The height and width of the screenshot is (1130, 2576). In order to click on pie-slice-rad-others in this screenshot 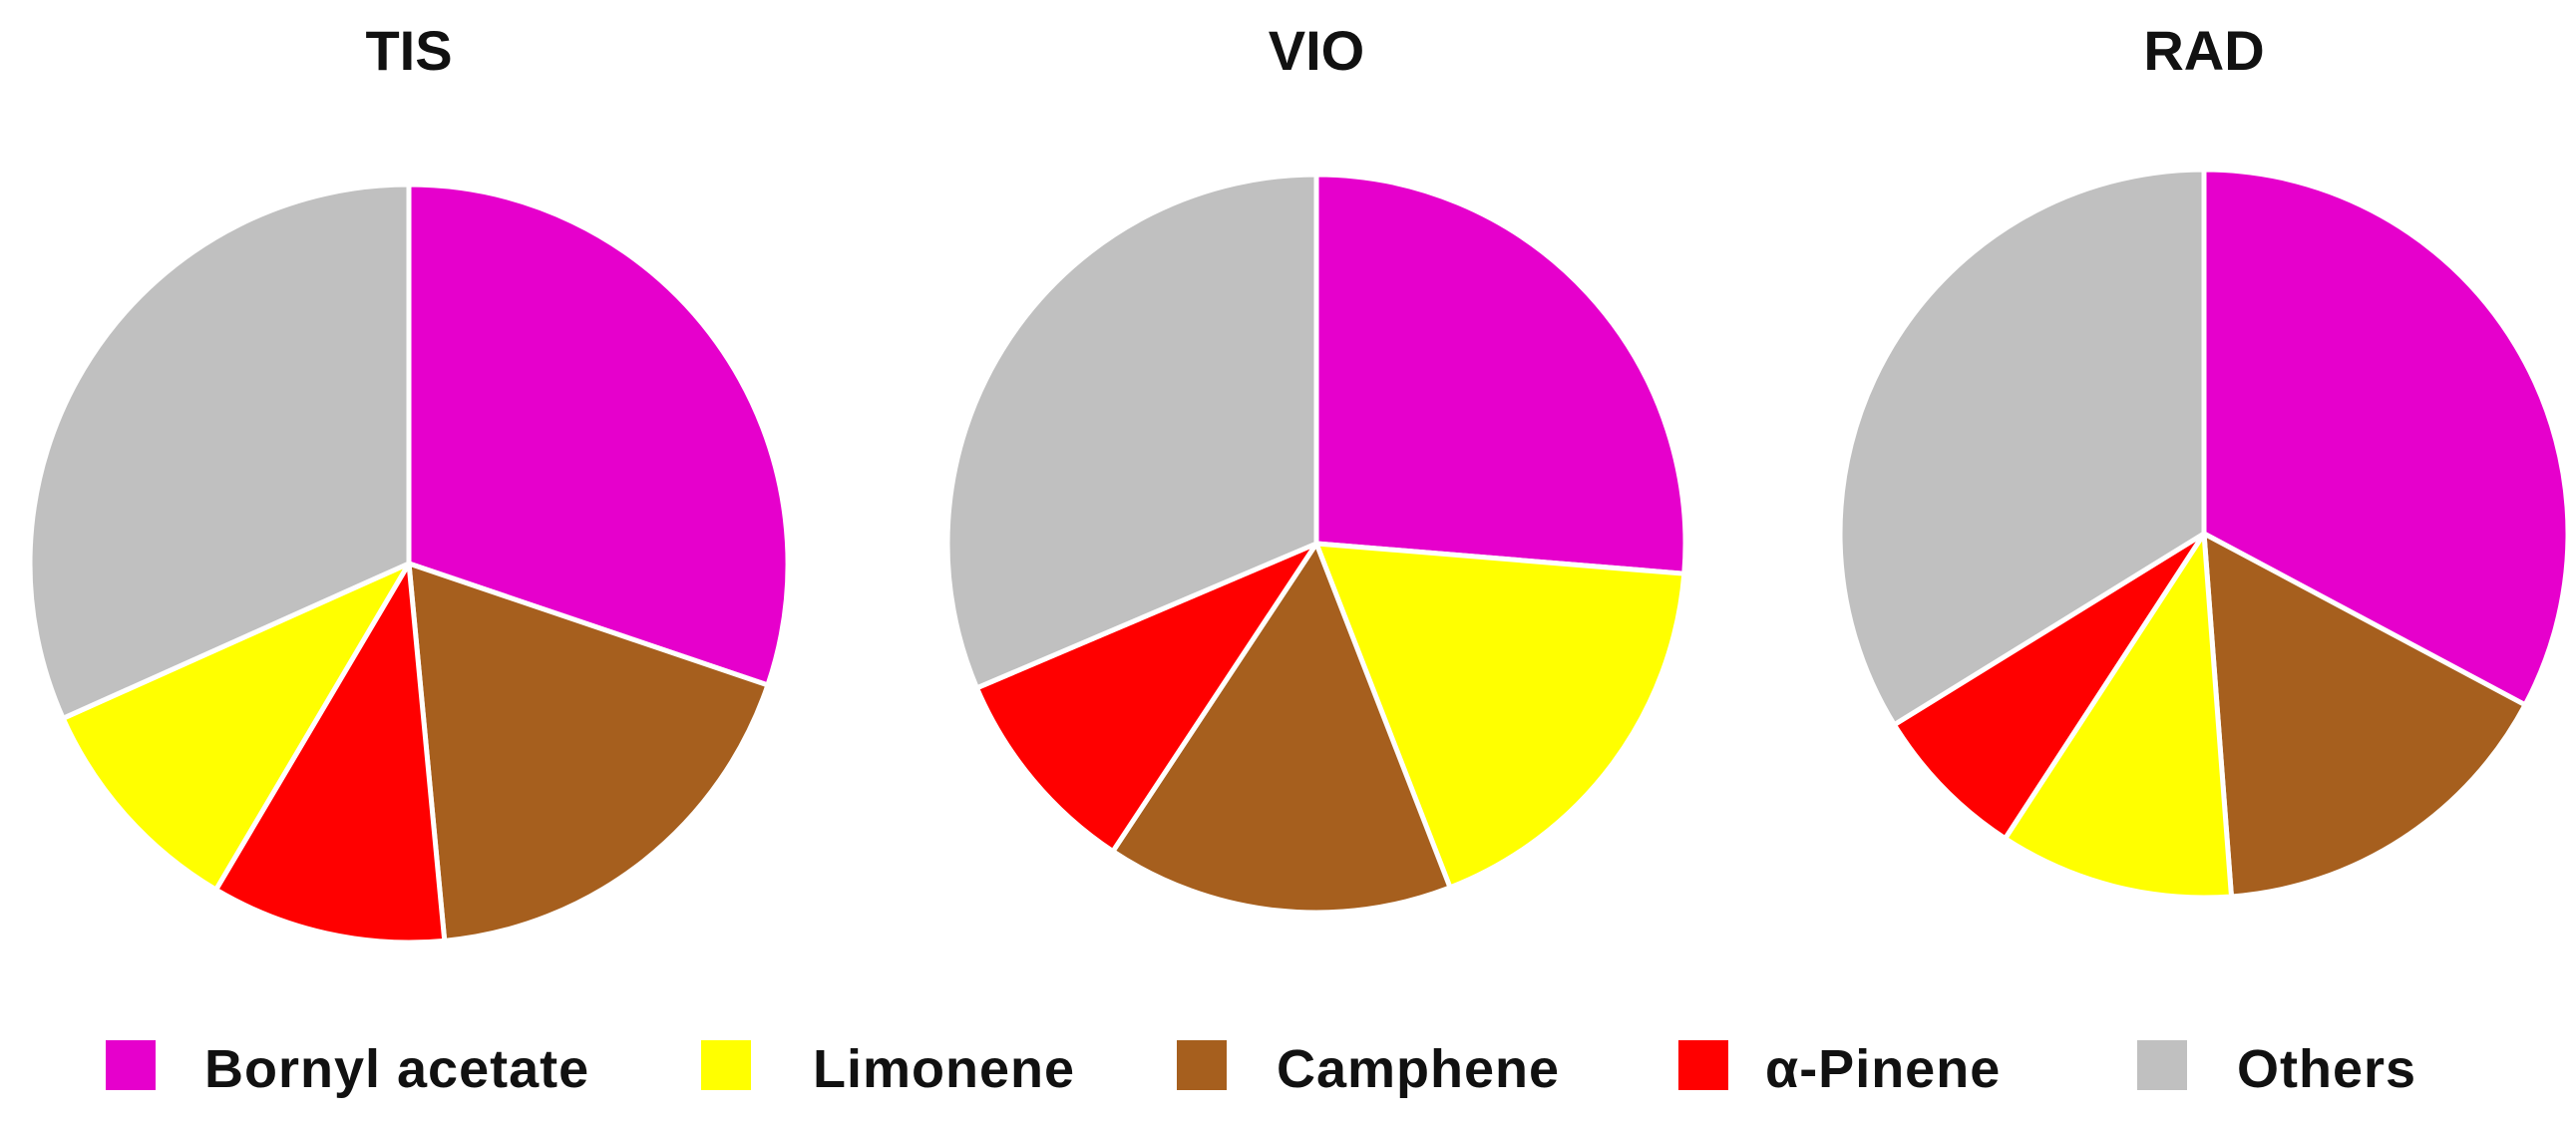, I will do `click(2022, 447)`.